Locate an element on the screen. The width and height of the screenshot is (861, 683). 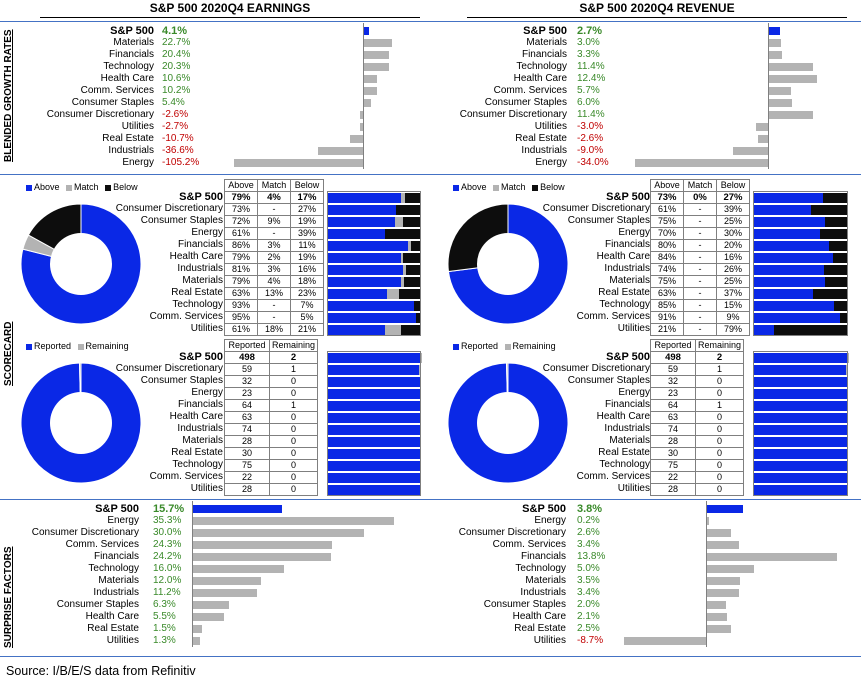
table-row: 74 0 is located at coordinates (269, 429).